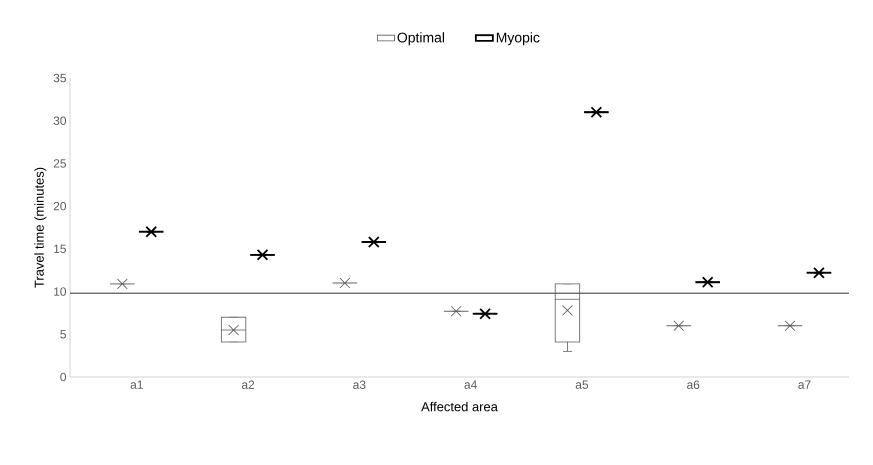 The height and width of the screenshot is (465, 873). What do you see at coordinates (421, 39) in the screenshot?
I see `legend-label: Optimal` at bounding box center [421, 39].